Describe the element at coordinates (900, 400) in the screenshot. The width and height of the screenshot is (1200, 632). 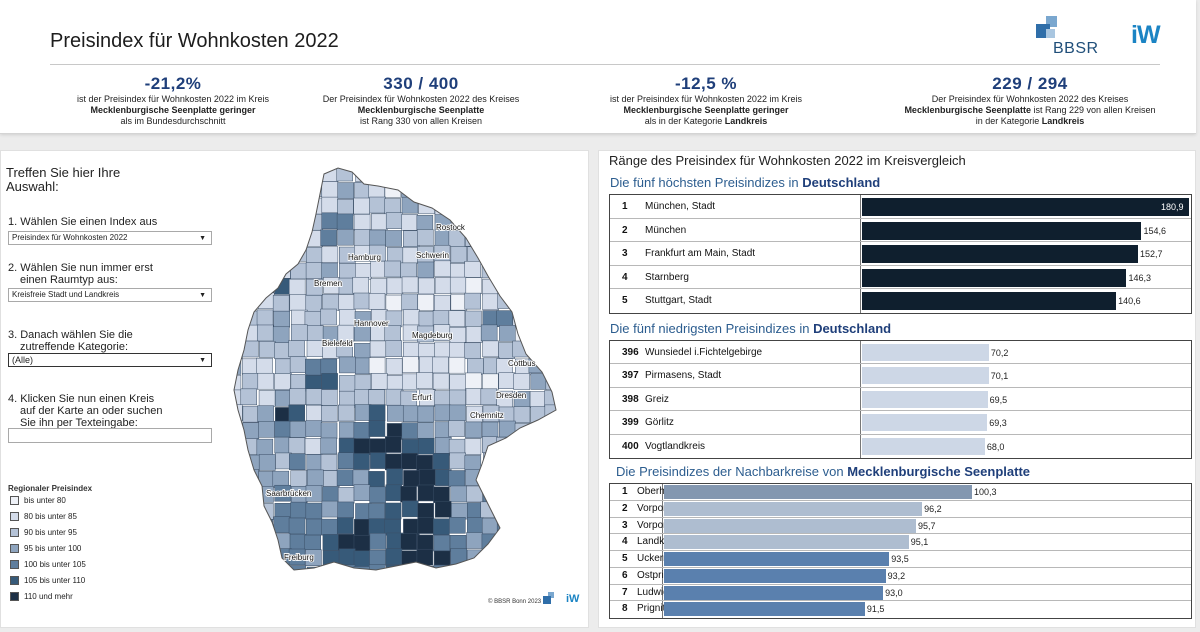
I see `ranking-row: 398 Greiz 69,5` at that location.